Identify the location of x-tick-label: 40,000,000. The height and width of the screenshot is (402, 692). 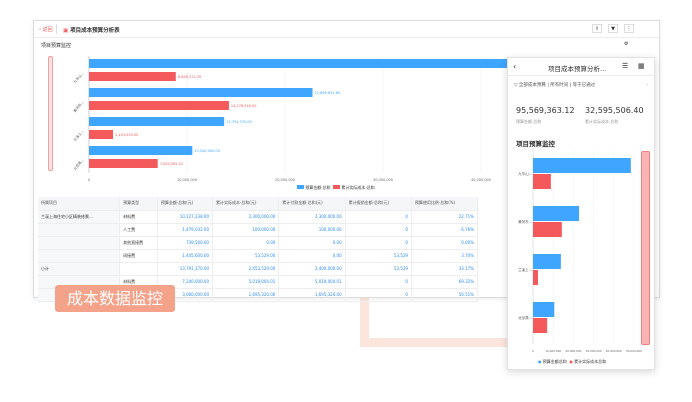
(614, 351).